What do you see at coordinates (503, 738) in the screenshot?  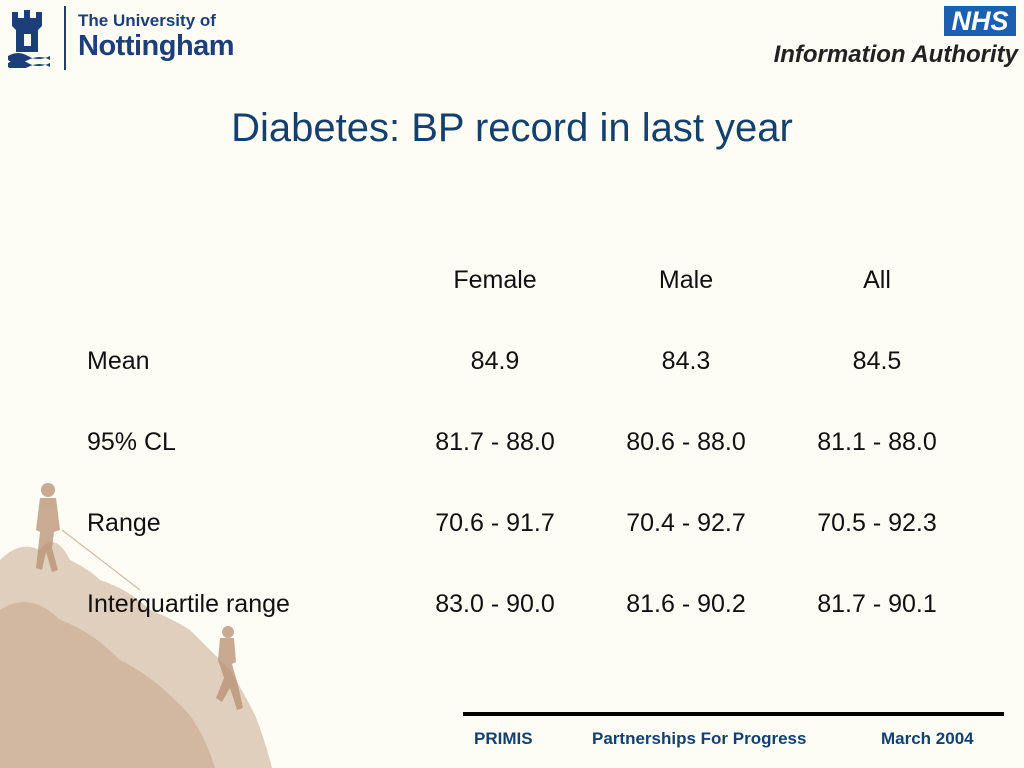 I see `footer-primis: PRIMIS` at bounding box center [503, 738].